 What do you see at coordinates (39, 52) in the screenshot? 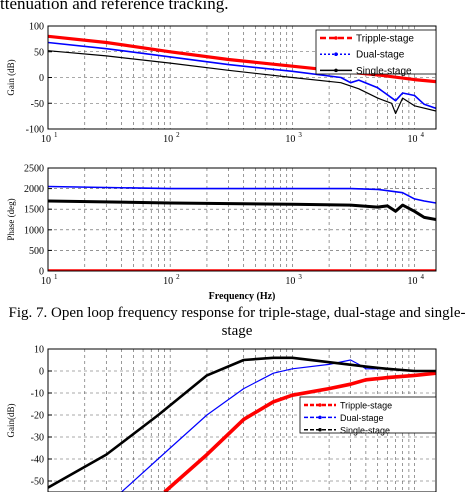
I see `y-tick-label: 50` at bounding box center [39, 52].